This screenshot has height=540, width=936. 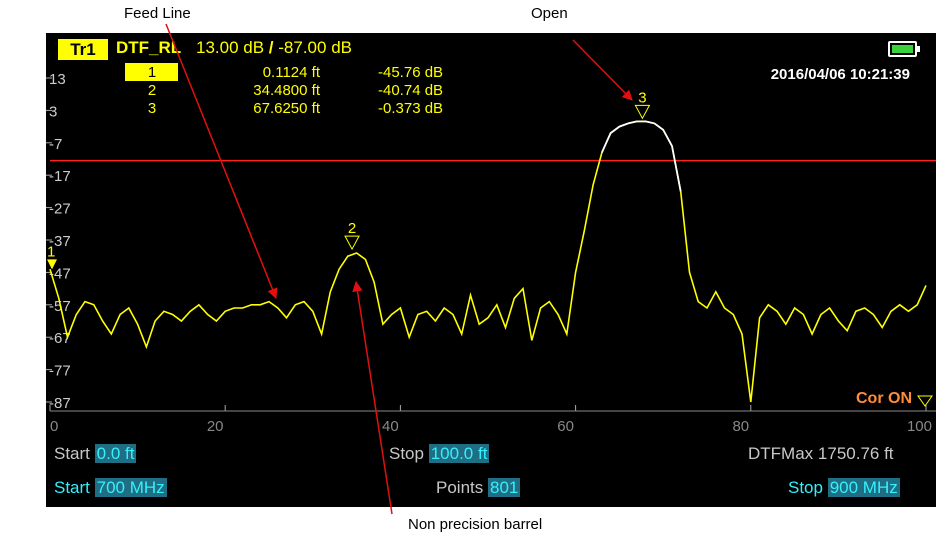 I want to click on frequency-footer: Start 700 MHz Points 801 Stop 900 MHz, so click(x=491, y=488).